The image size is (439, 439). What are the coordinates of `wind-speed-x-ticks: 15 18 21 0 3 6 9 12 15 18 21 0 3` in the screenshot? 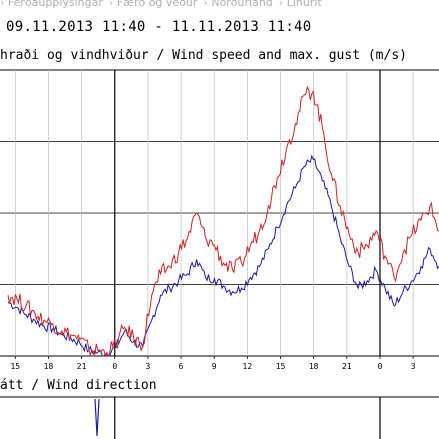 It's located at (213, 363).